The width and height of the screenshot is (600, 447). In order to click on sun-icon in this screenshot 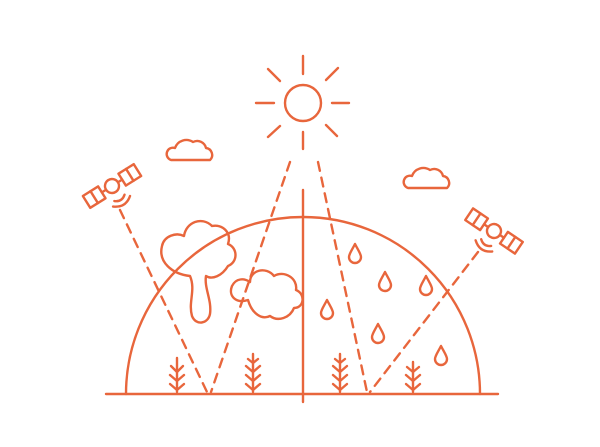, I will do `click(302, 102)`.